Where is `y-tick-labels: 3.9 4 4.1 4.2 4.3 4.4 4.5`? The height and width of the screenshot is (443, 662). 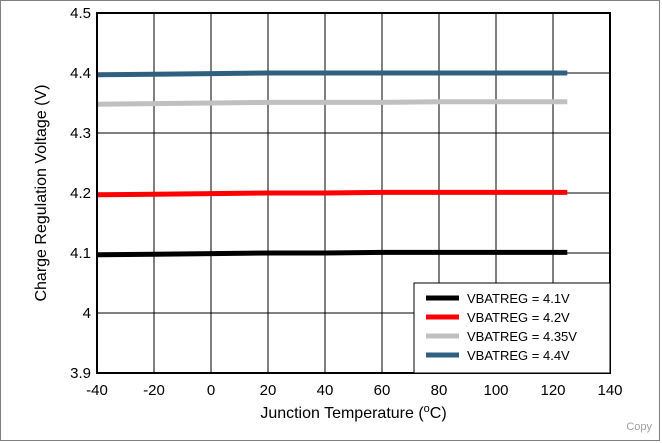
y-tick-labels: 3.9 4 4.1 4.2 4.3 4.4 4.5 is located at coordinates (80, 193).